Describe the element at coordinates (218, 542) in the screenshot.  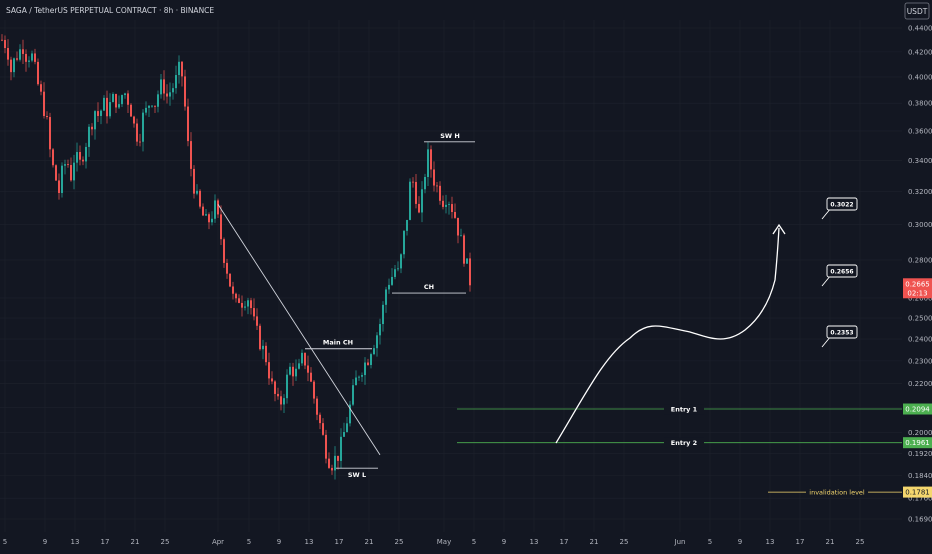
I see `time-tick-label: Apr` at that location.